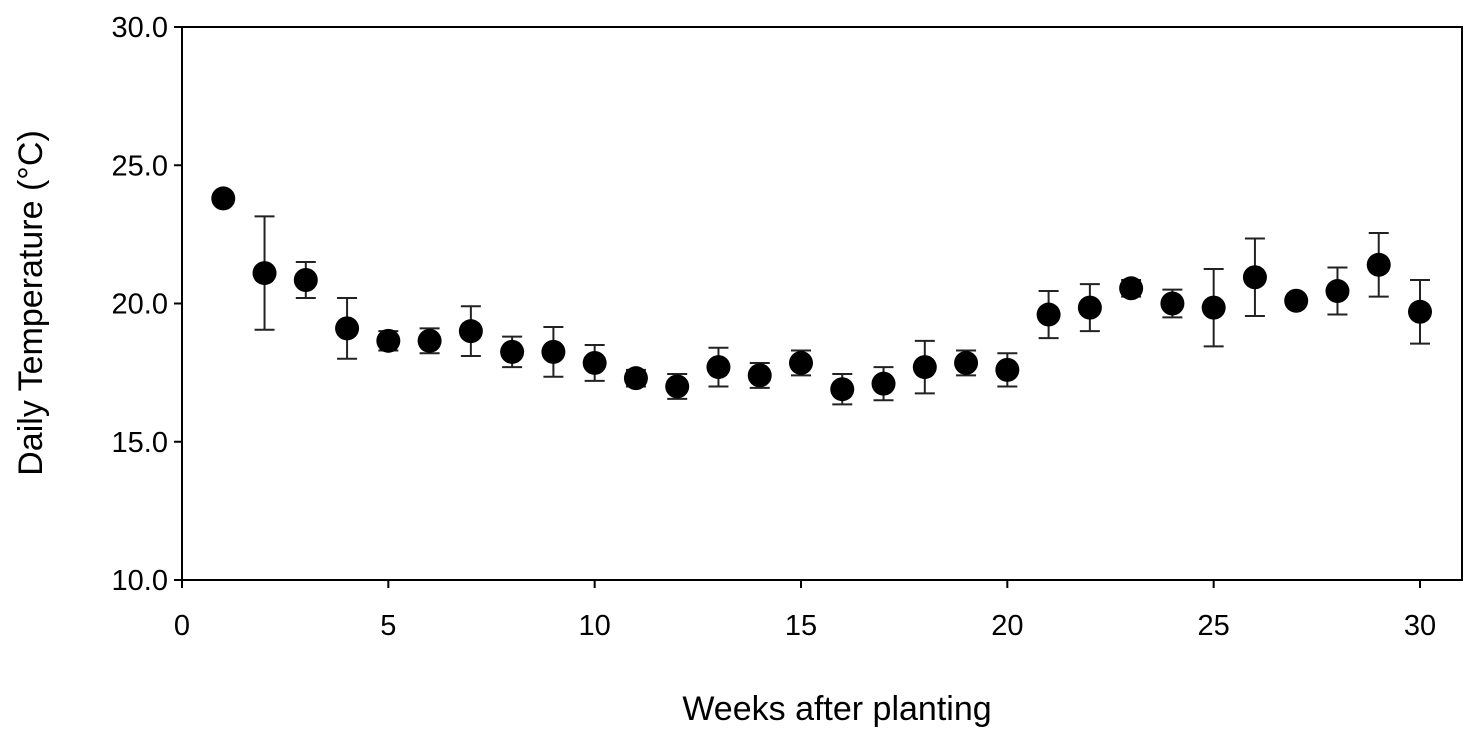  What do you see at coordinates (1214, 626) in the screenshot?
I see `x-tick-label: 25` at bounding box center [1214, 626].